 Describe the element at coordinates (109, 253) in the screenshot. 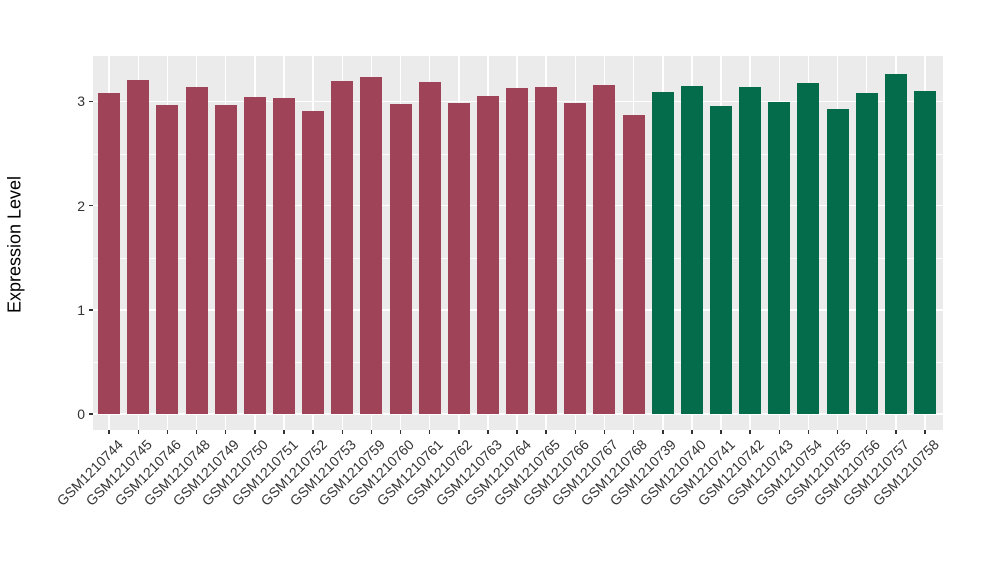

I see `bar-GSM1210744` at that location.